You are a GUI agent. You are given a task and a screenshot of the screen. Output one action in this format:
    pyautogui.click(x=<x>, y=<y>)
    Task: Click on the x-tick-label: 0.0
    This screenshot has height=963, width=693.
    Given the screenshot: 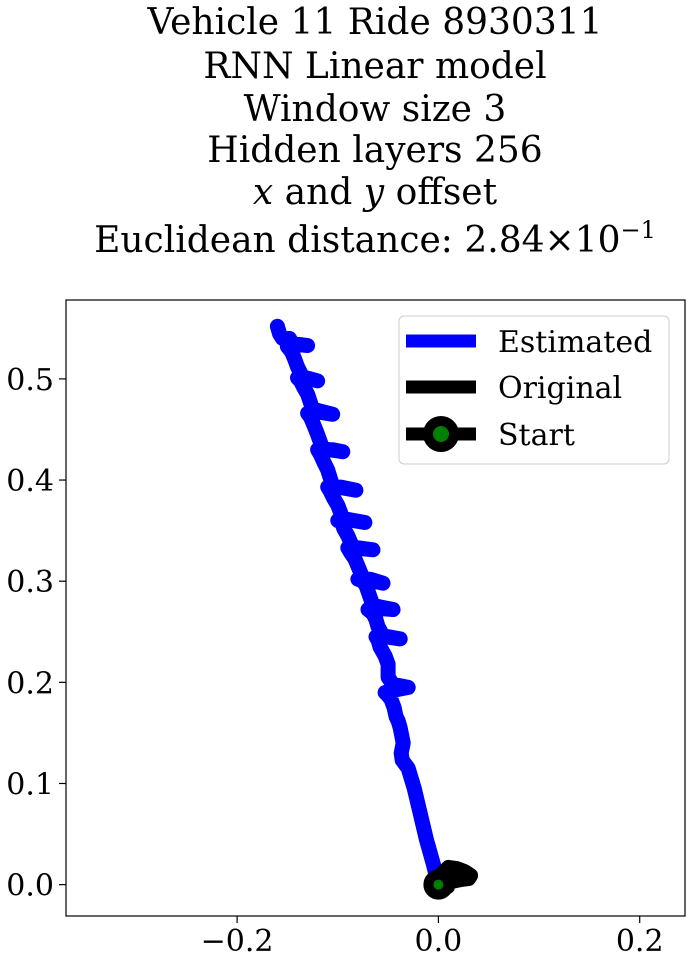 What is the action you would take?
    pyautogui.click(x=439, y=941)
    